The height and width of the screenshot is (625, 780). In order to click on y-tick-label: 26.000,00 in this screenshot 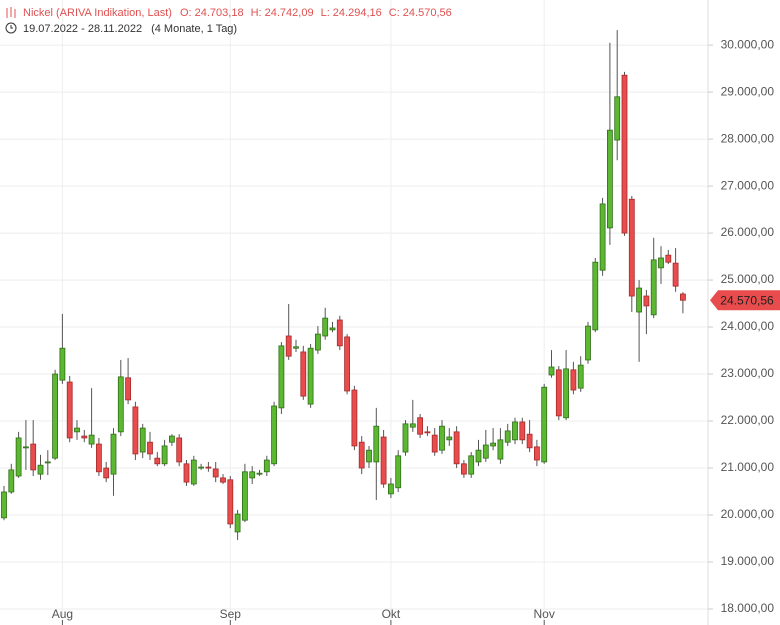, I will do `click(748, 232)`.